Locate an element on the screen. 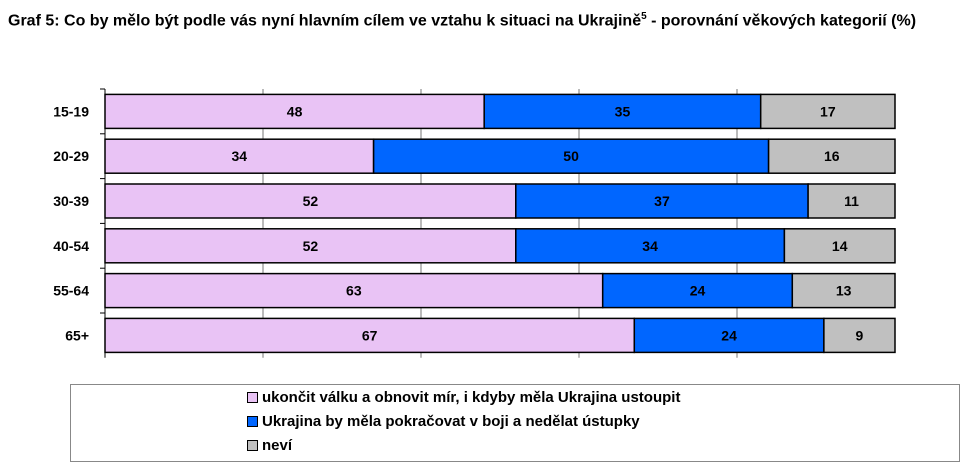 Image resolution: width=975 pixels, height=471 pixels. data-label: 13 is located at coordinates (844, 291).